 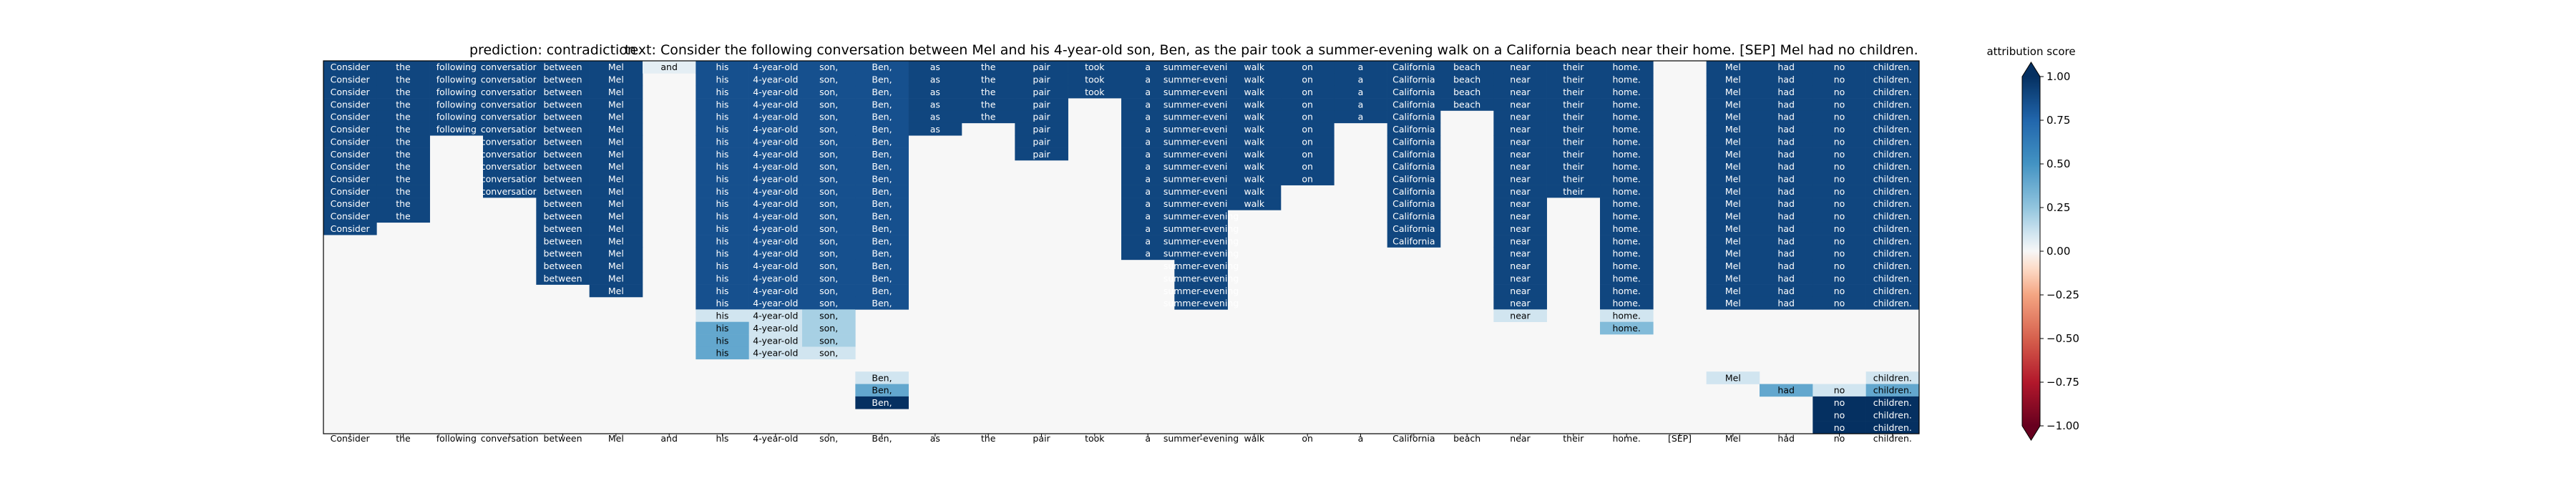 I want to click on heatmap-cell-label: beach, so click(x=1466, y=105).